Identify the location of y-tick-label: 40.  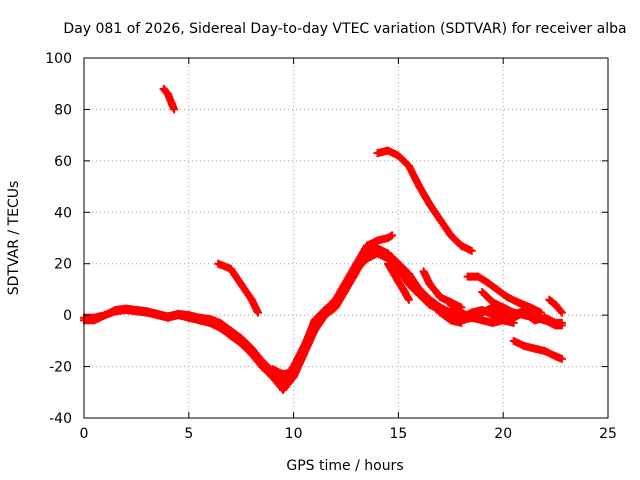
(63, 213).